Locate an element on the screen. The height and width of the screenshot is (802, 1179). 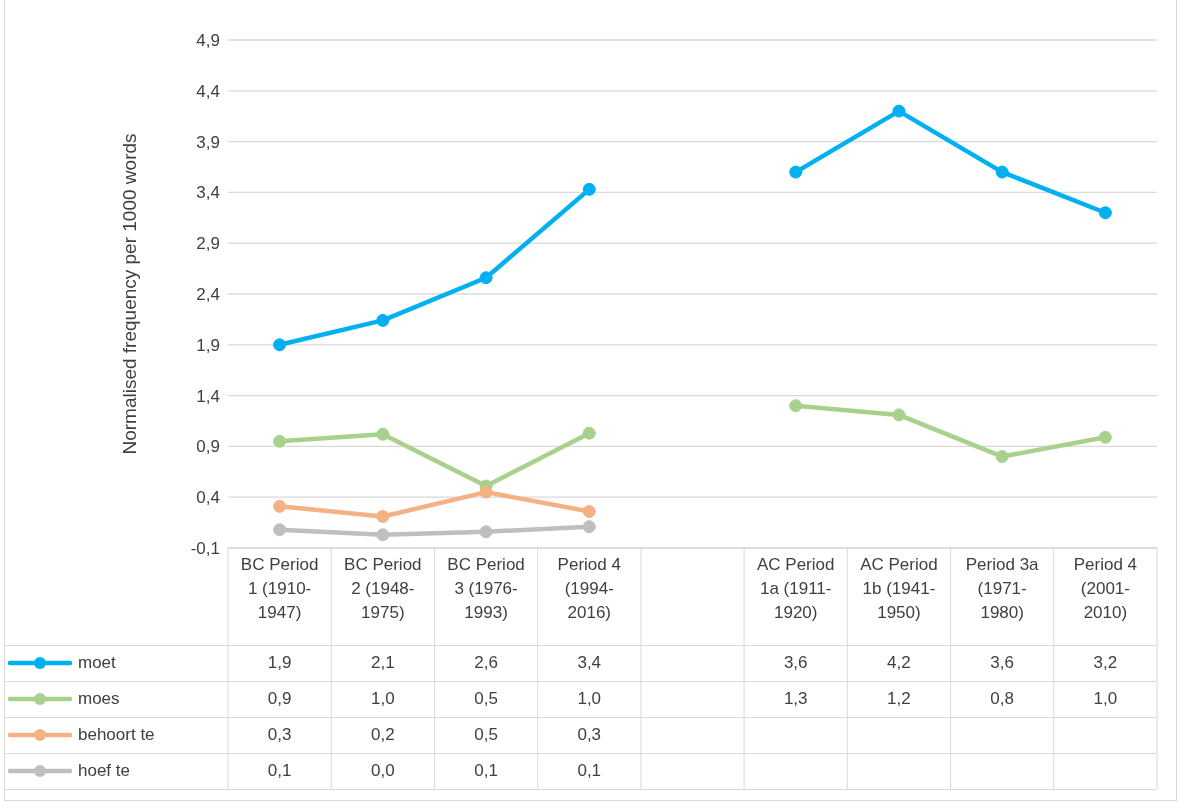
data-label: 0,0 is located at coordinates (383, 771).